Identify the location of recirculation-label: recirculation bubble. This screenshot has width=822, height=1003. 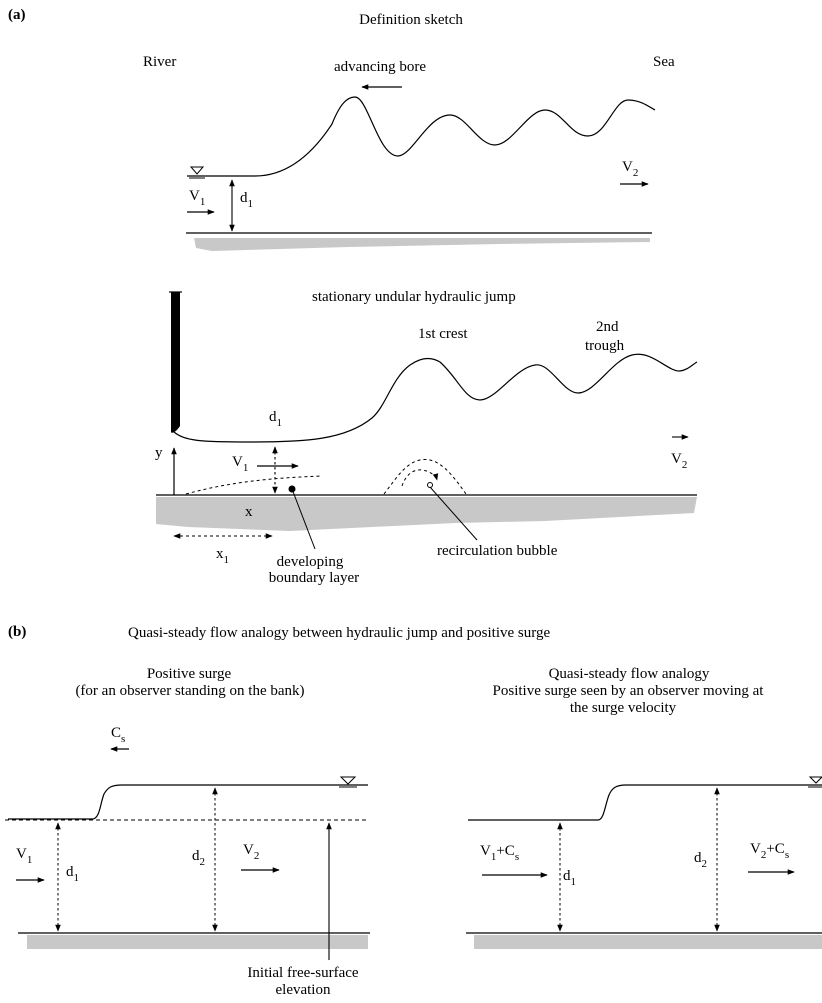
(497, 551).